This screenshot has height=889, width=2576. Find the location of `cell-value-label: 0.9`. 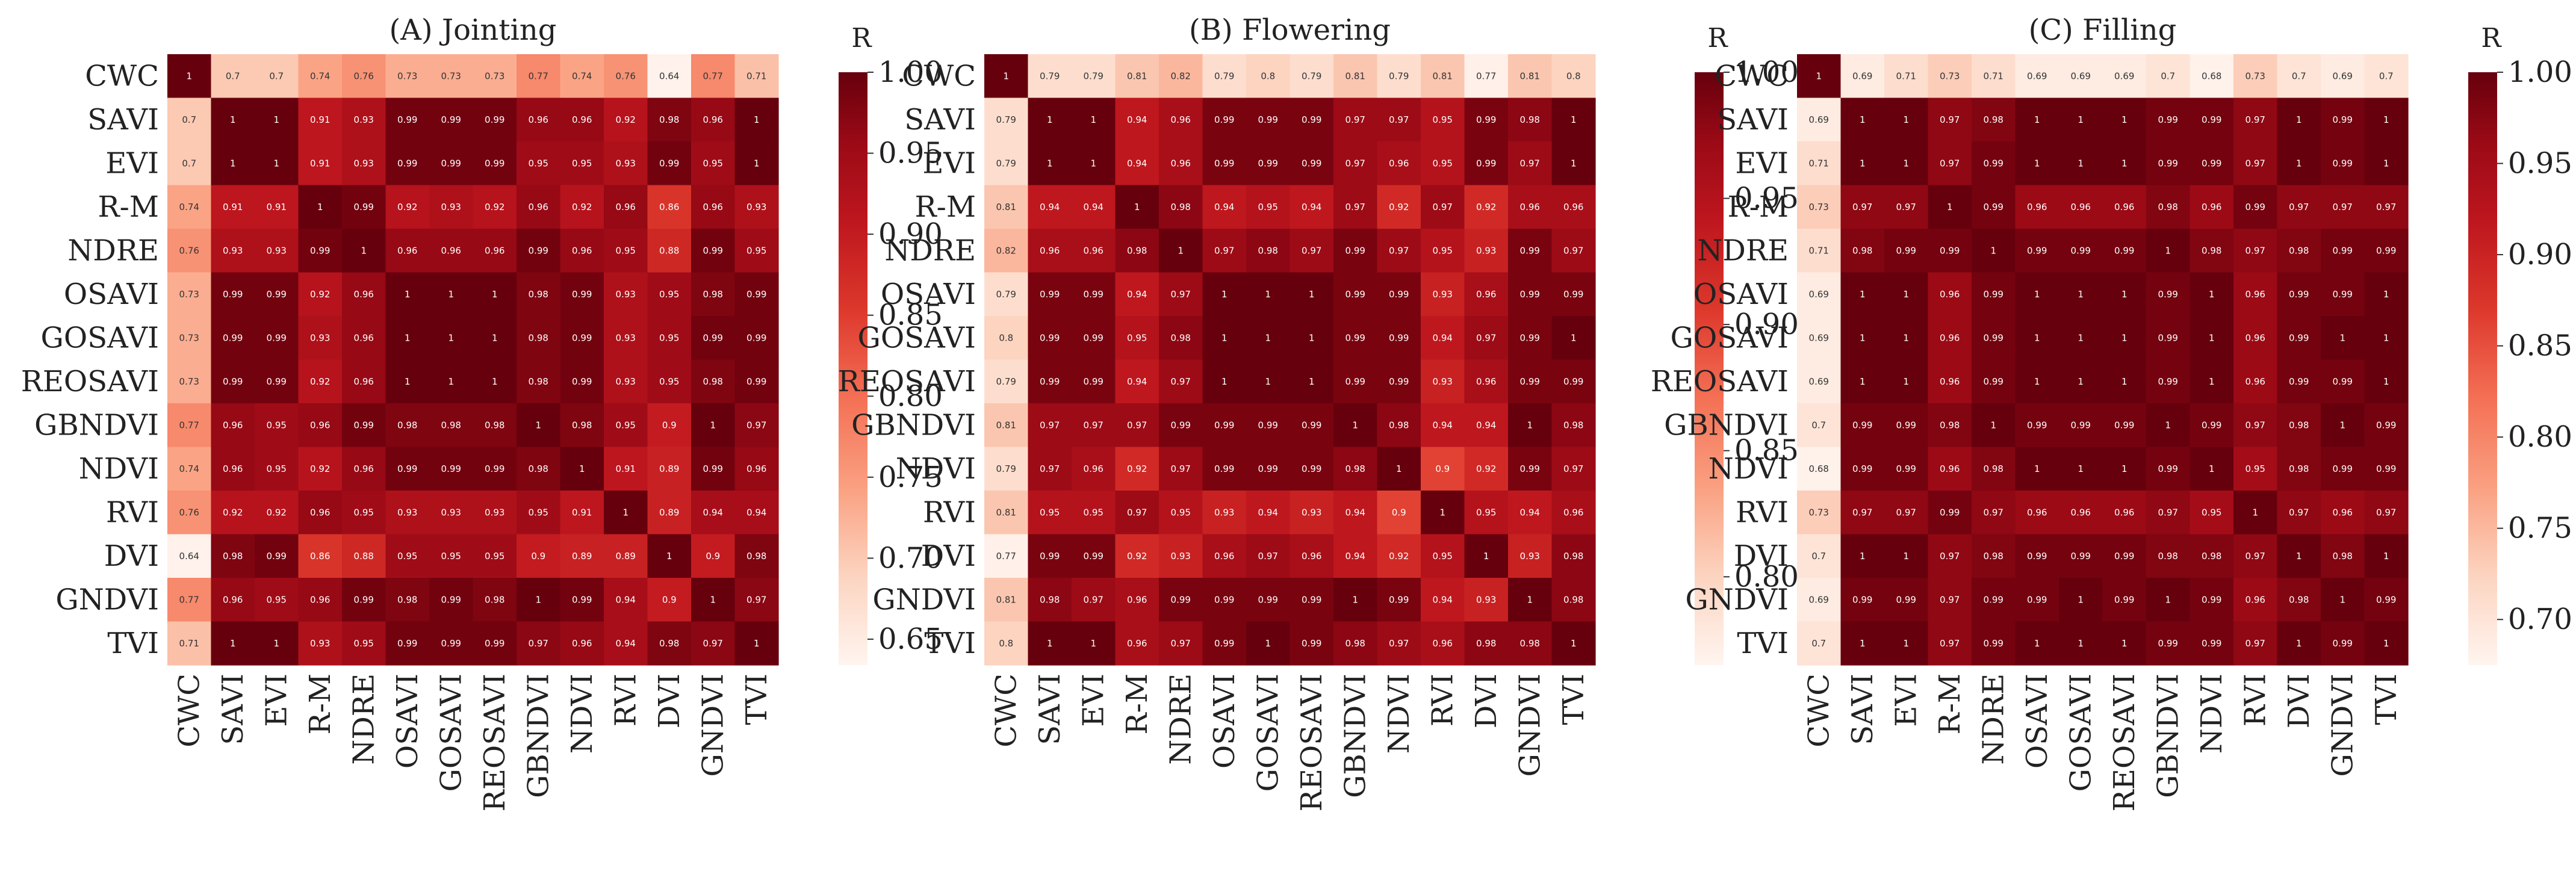

cell-value-label: 0.9 is located at coordinates (538, 556).